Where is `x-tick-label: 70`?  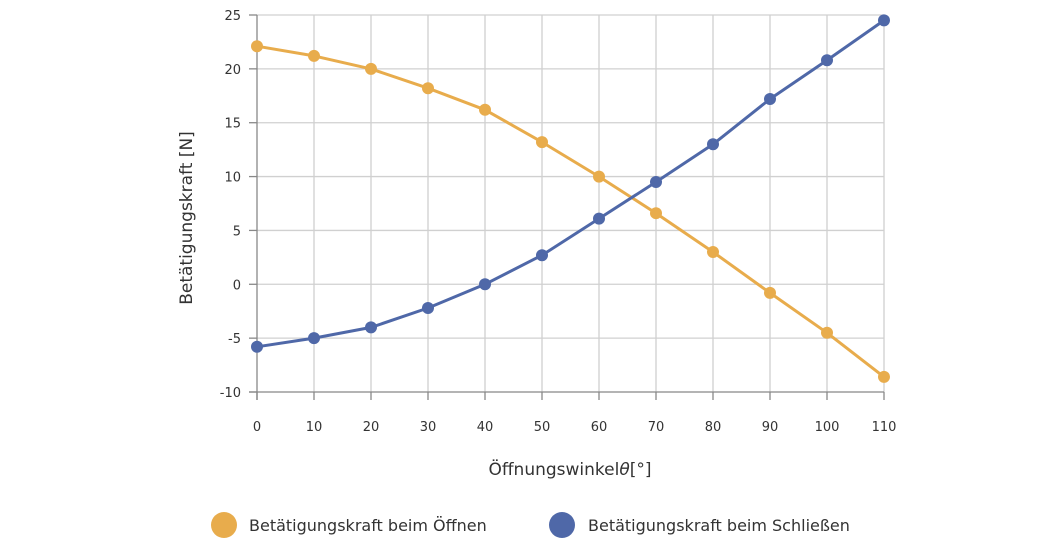 x-tick-label: 70 is located at coordinates (656, 427).